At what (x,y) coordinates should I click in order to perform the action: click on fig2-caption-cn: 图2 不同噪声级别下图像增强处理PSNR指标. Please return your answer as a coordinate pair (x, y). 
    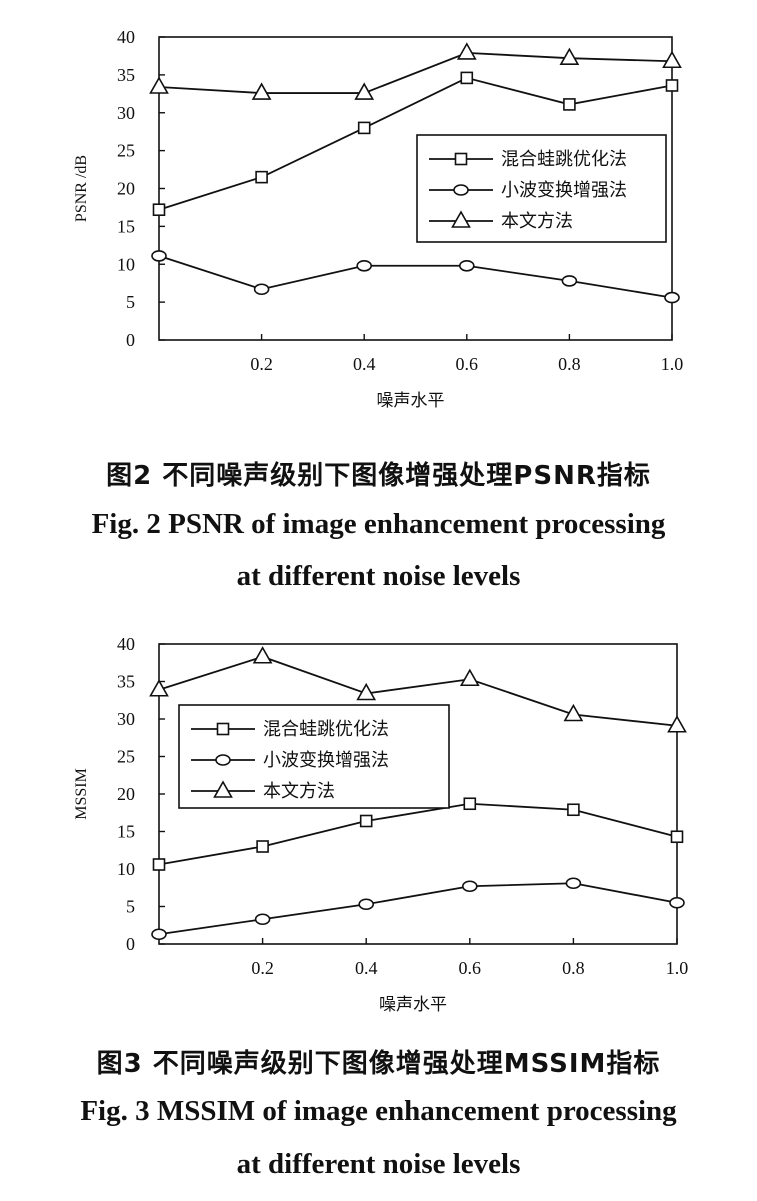
    Looking at the image, I should click on (378, 476).